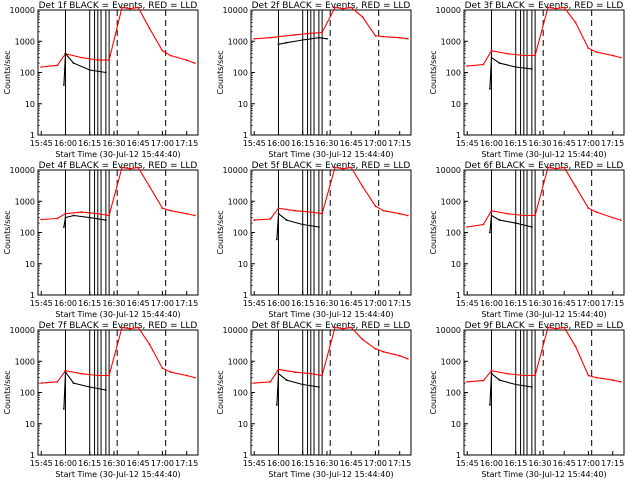  Describe the element at coordinates (544, 392) in the screenshot. I see `plot-frame` at that location.